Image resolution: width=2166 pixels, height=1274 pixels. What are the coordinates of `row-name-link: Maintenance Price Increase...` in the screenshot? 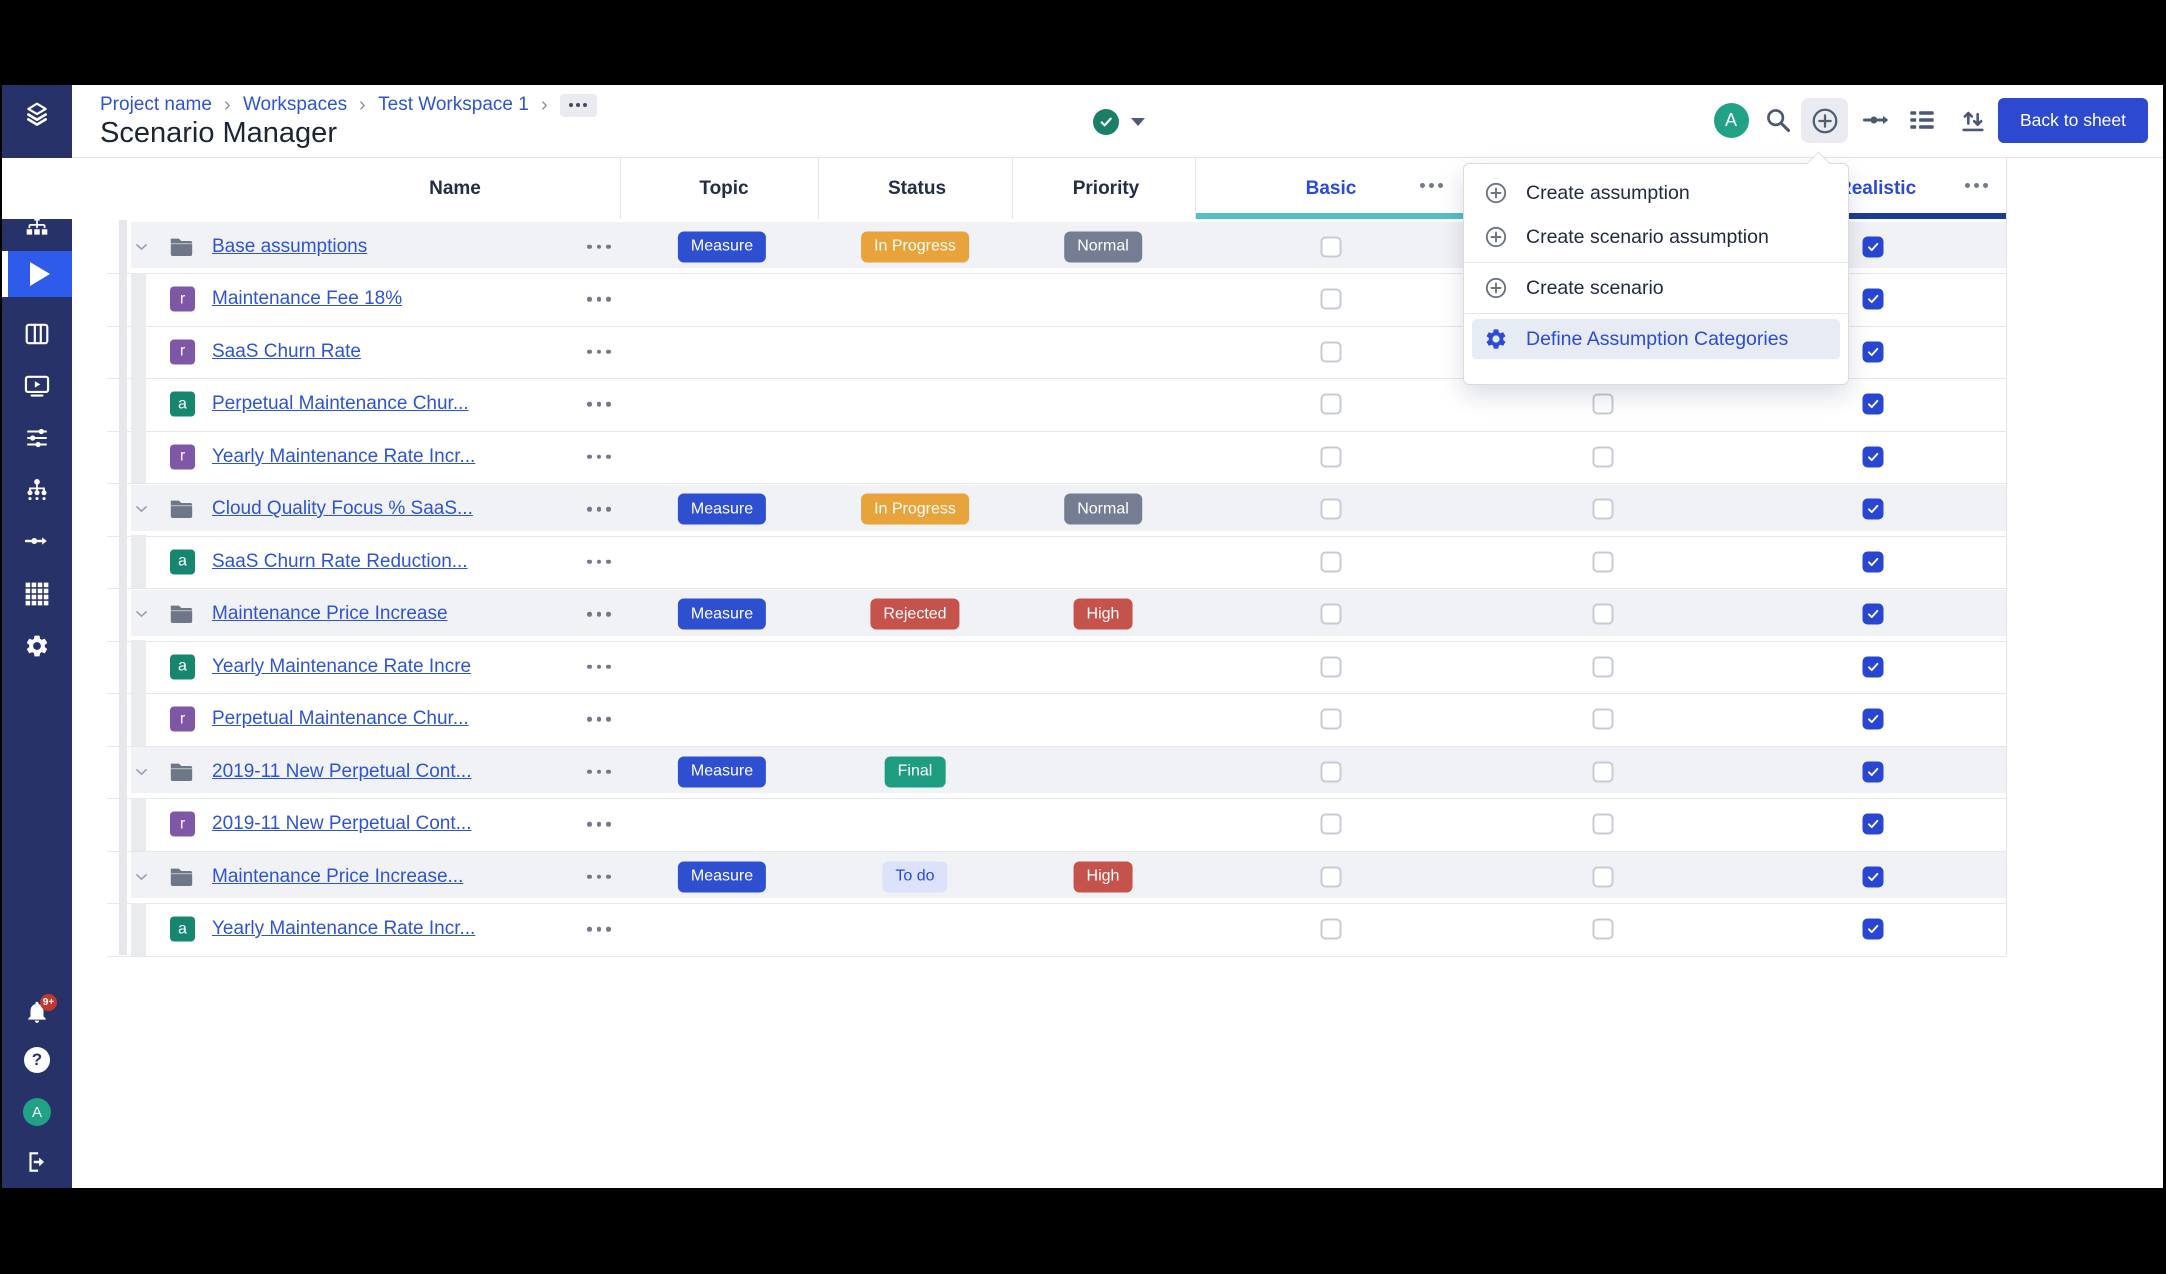 It's located at (338, 876).